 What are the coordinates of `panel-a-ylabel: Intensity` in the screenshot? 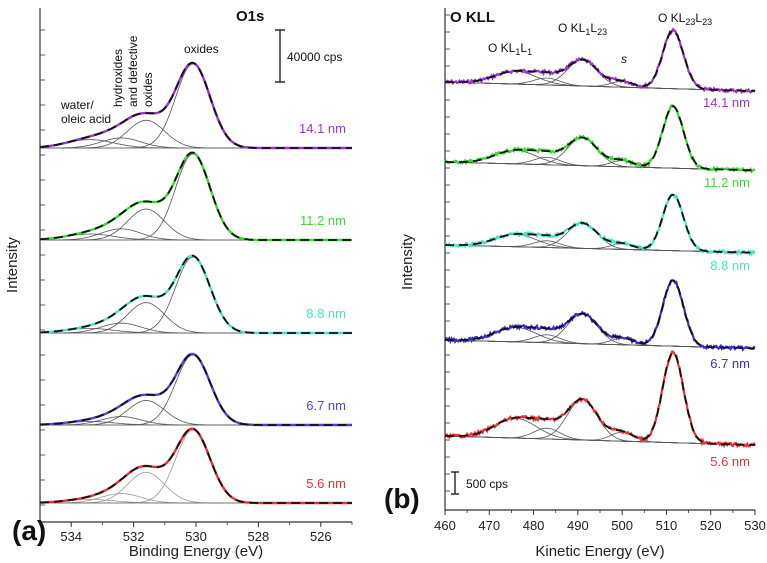 It's located at (12, 265).